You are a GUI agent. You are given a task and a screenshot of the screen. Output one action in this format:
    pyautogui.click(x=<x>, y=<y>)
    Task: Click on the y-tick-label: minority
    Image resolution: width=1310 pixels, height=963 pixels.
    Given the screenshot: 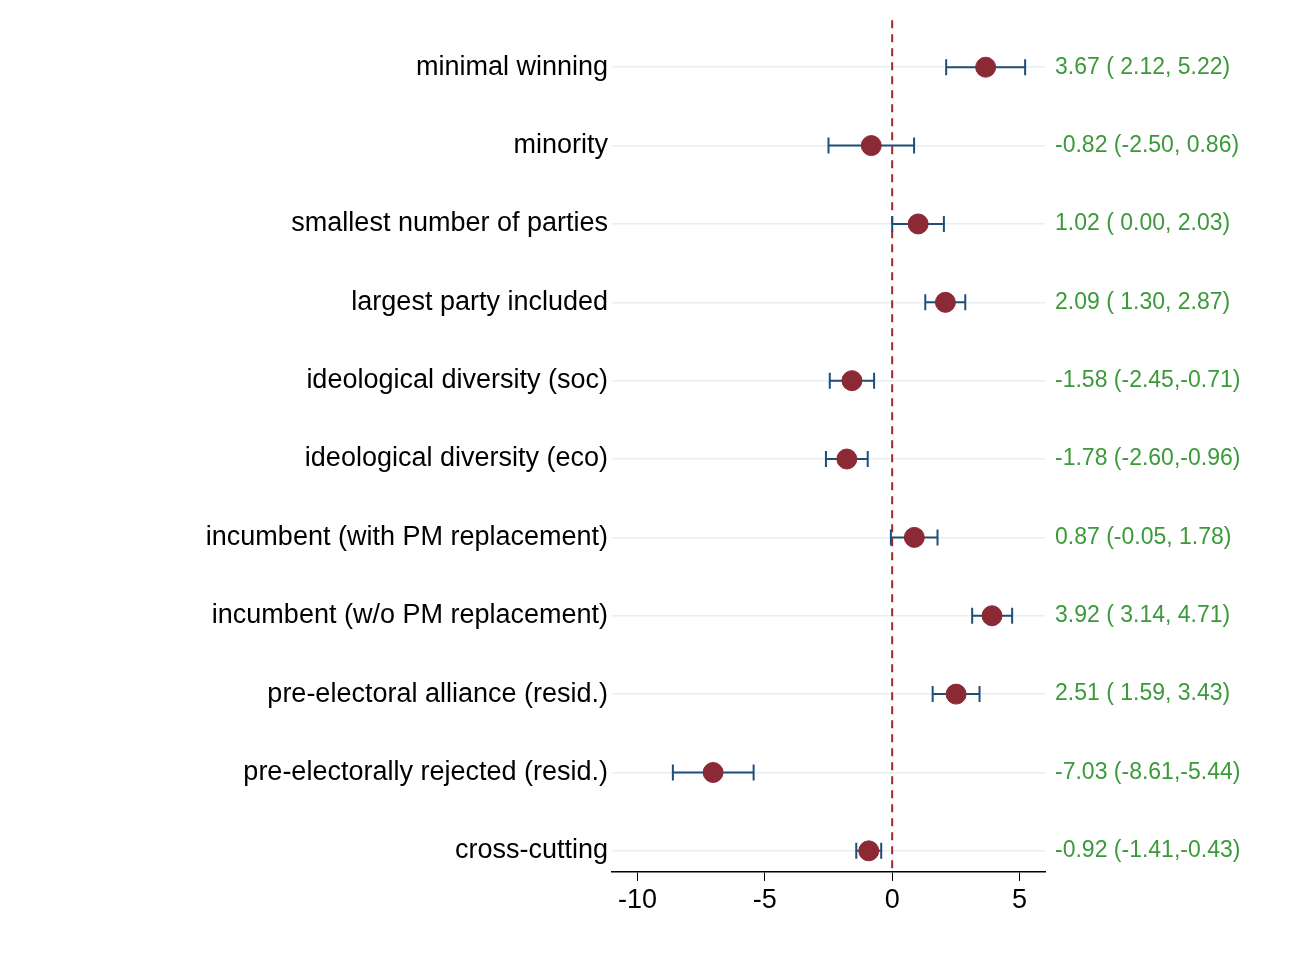 What is the action you would take?
    pyautogui.click(x=561, y=144)
    